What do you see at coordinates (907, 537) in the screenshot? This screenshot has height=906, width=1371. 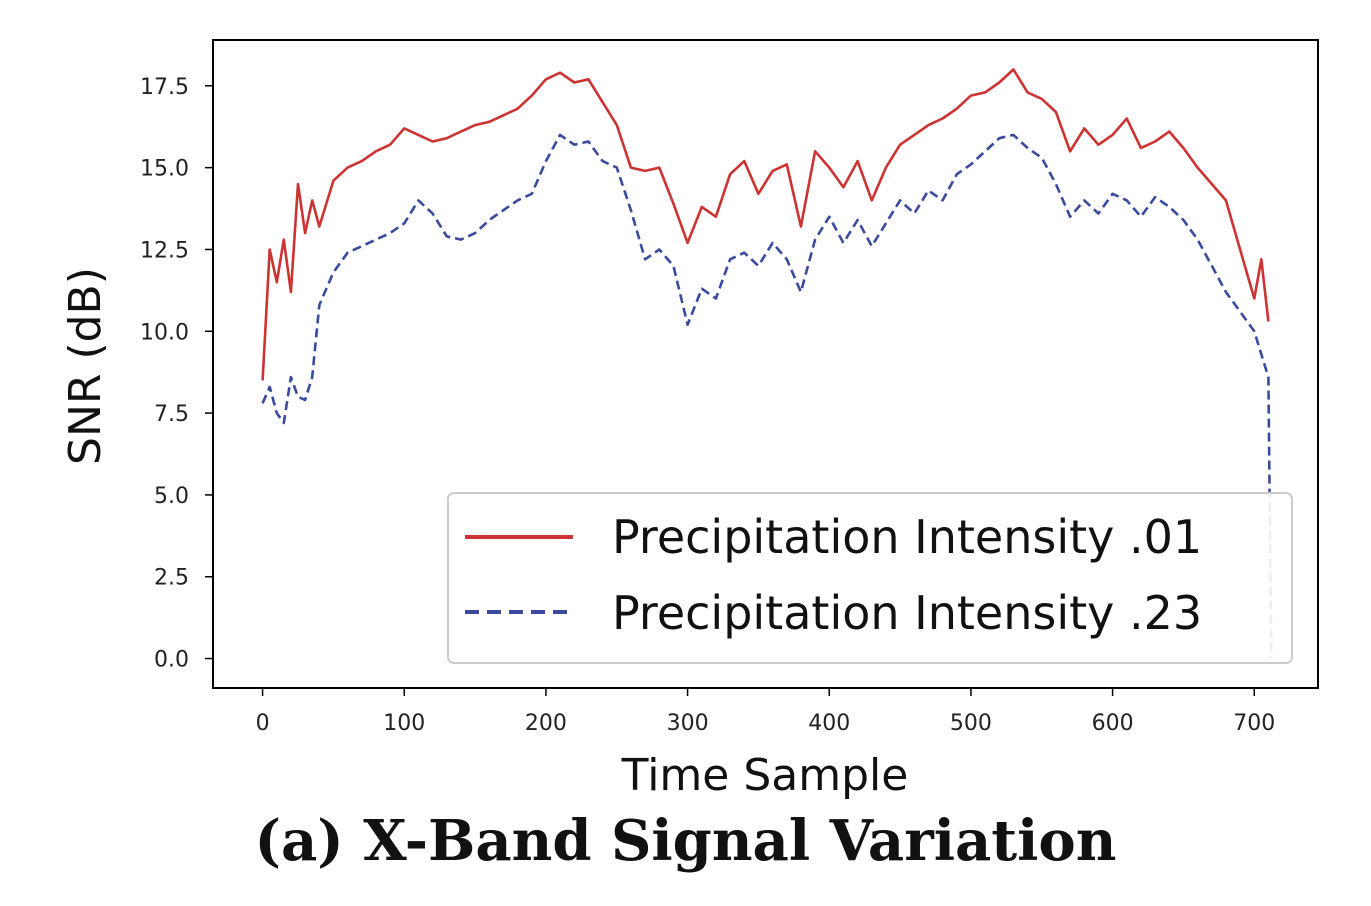 I see `legend-label-intensity-01: Precipitation Intensity .01` at bounding box center [907, 537].